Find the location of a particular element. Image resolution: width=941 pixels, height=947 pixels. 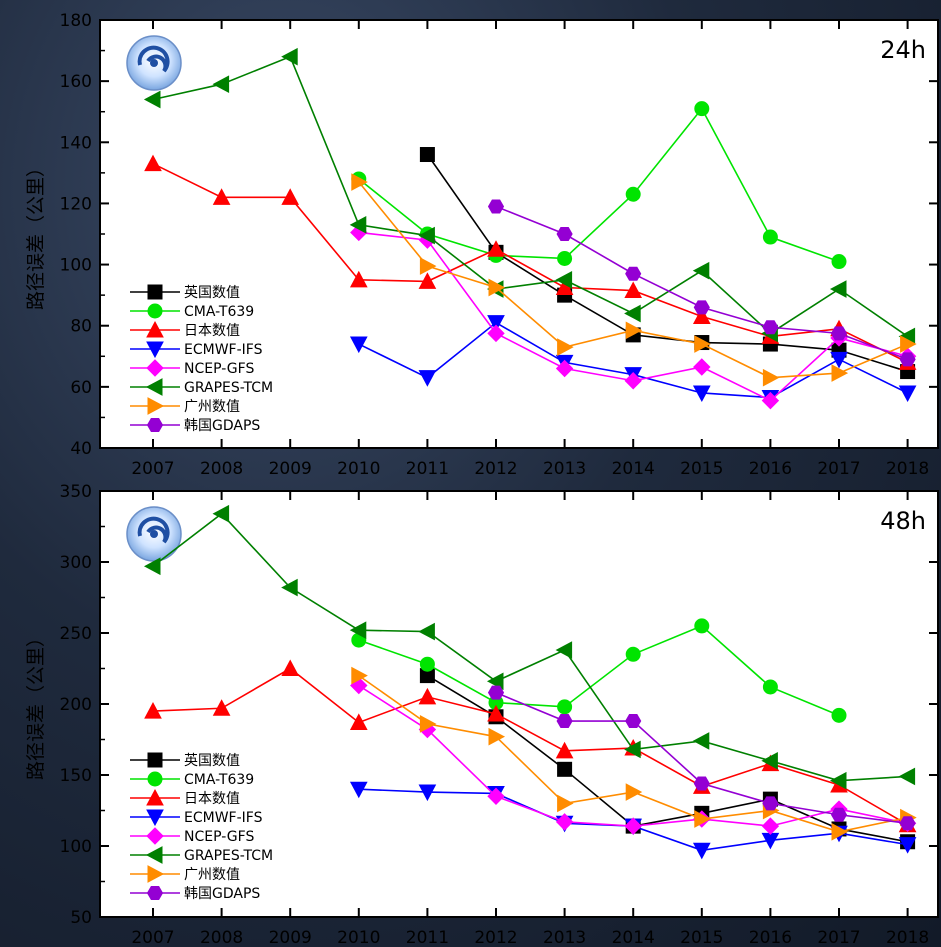

x-tick-label: 2008 is located at coordinates (221, 937).